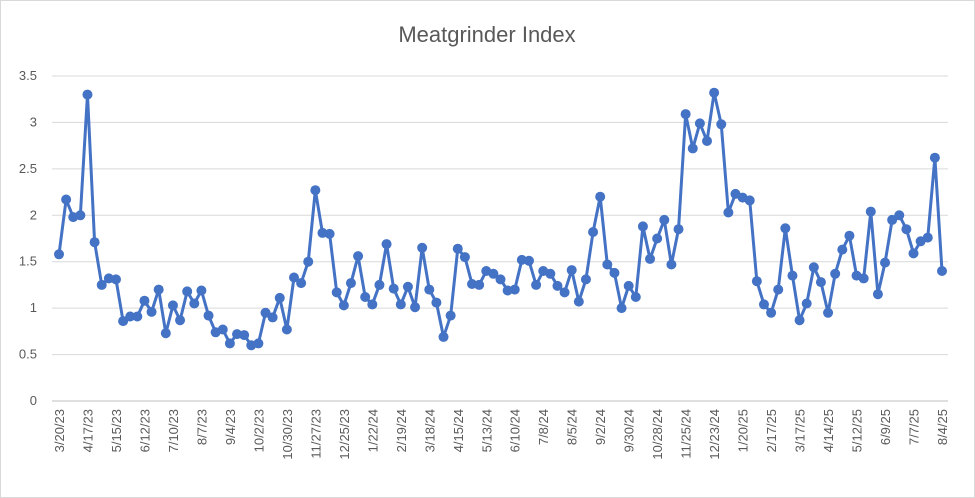 Image resolution: width=975 pixels, height=498 pixels. I want to click on x-tick-label: 8/5/24, so click(572, 427).